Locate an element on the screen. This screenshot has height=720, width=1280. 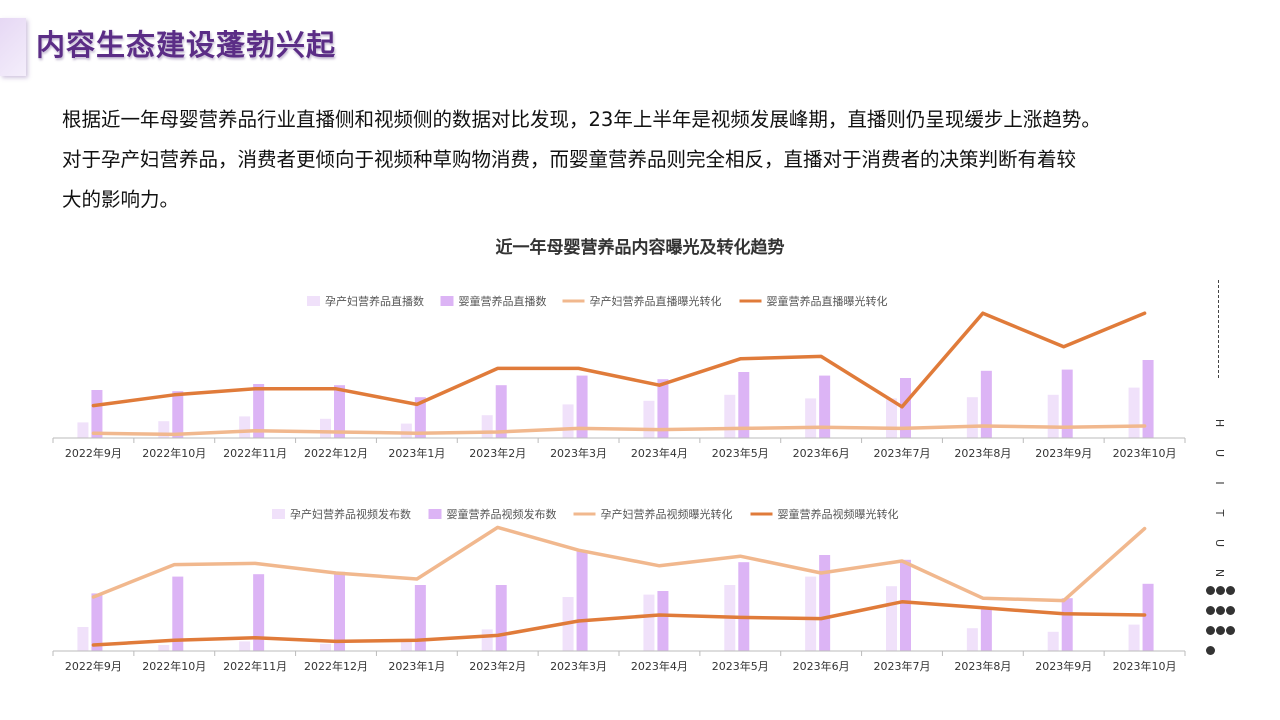
legend-label: 孕产妇营养品视频曝光转化 is located at coordinates (667, 514).